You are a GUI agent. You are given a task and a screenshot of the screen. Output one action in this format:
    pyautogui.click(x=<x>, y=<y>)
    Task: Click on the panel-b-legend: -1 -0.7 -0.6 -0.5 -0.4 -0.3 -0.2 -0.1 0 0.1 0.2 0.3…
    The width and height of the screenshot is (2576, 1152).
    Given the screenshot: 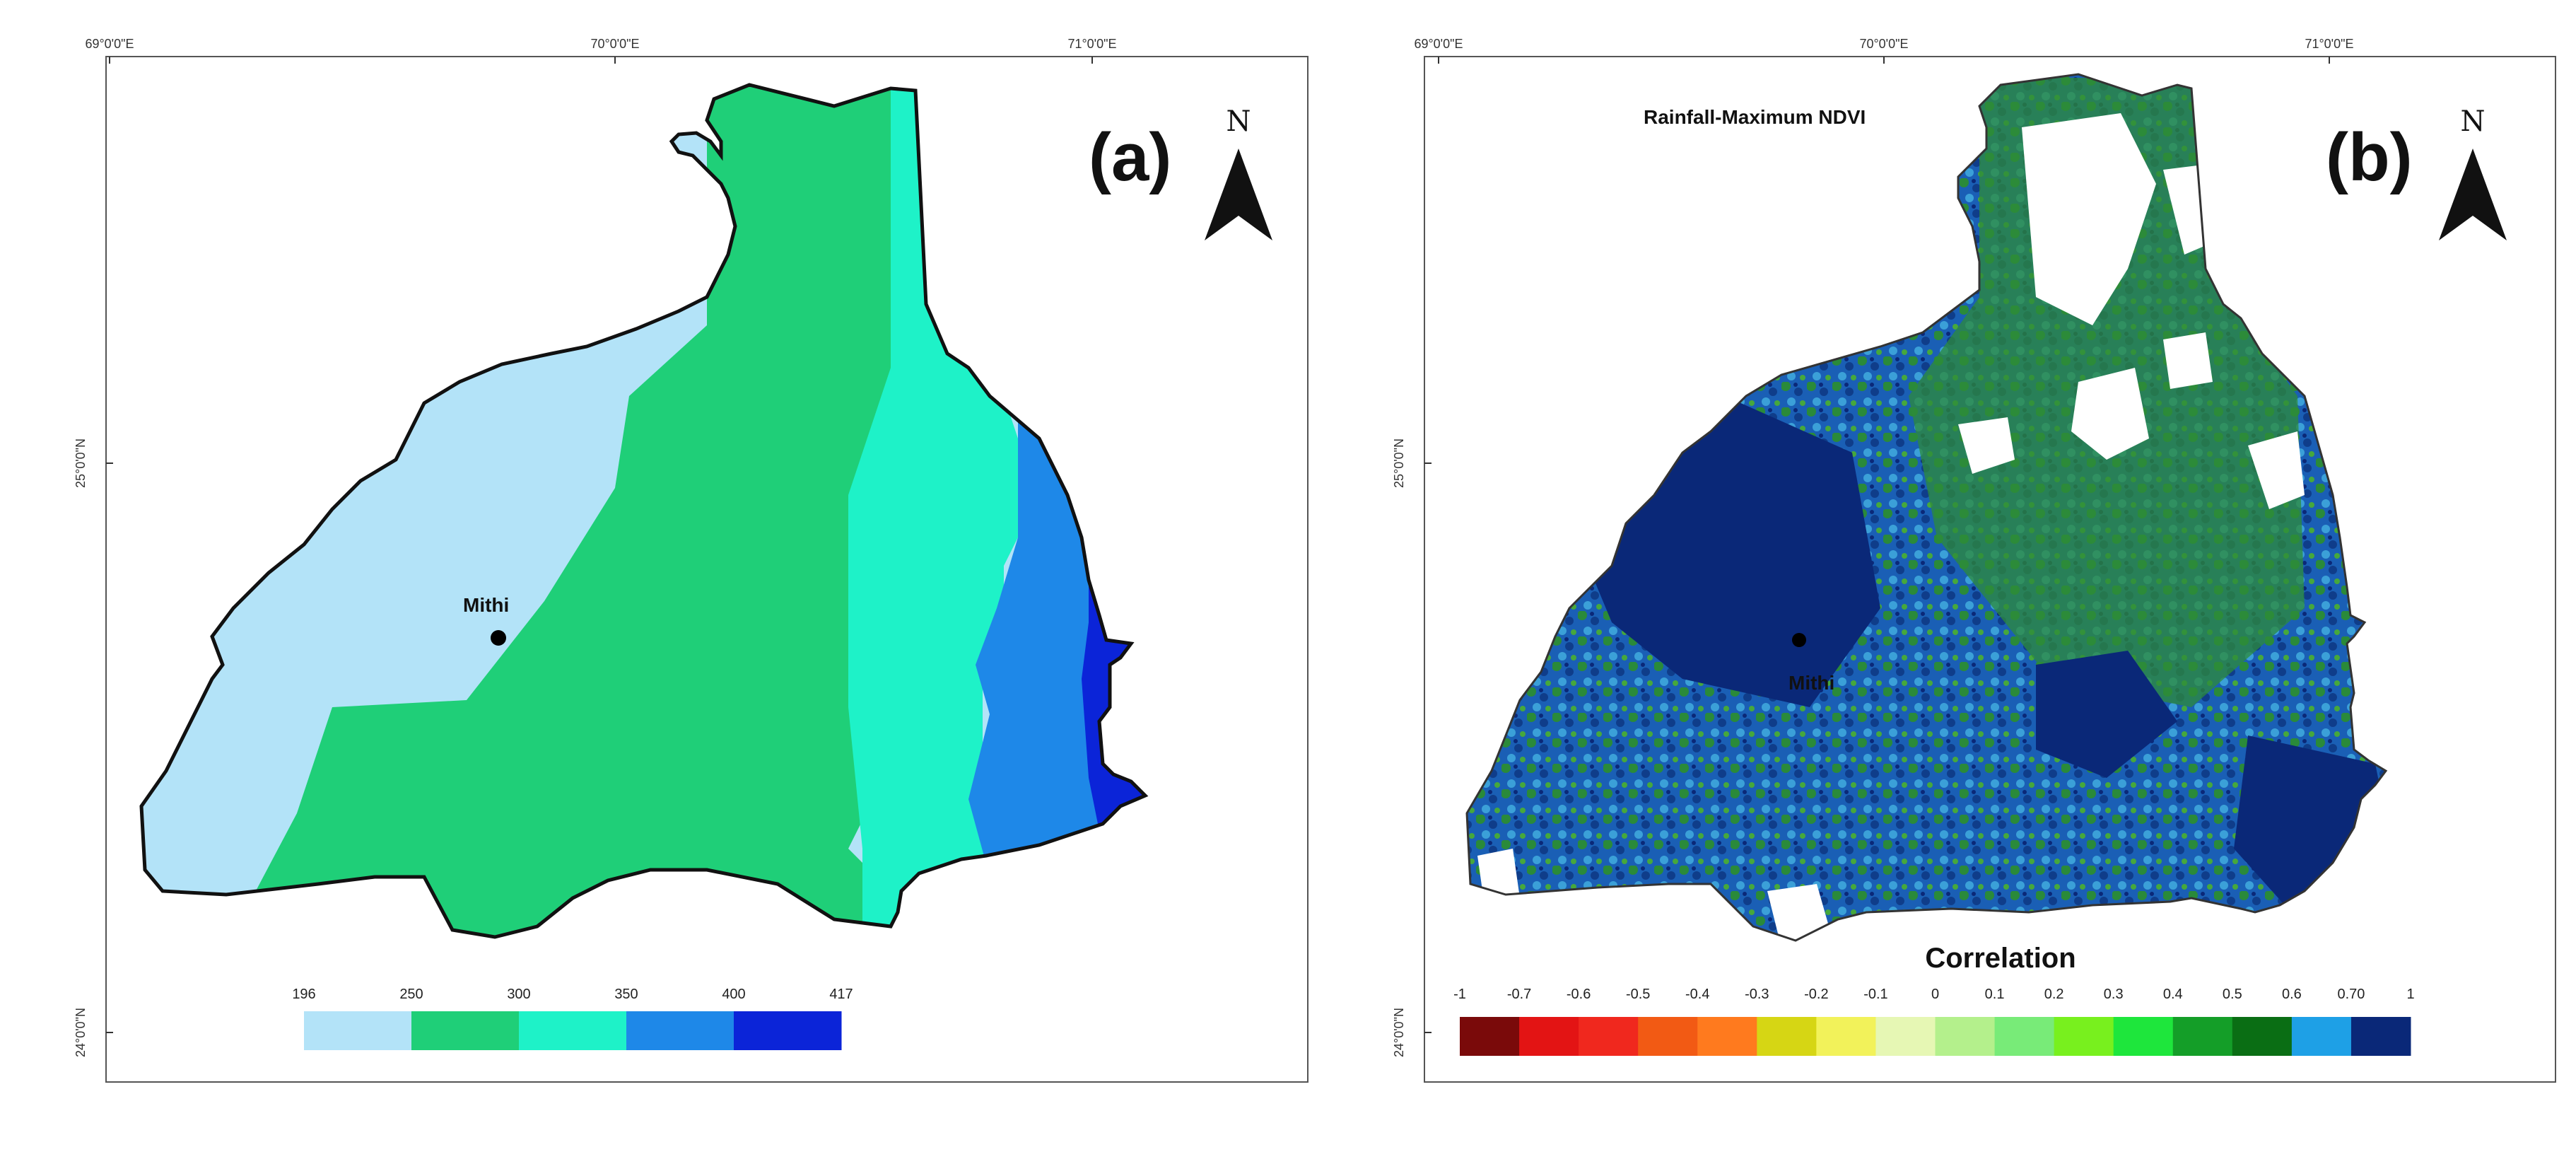 What is the action you would take?
    pyautogui.click(x=1934, y=1021)
    